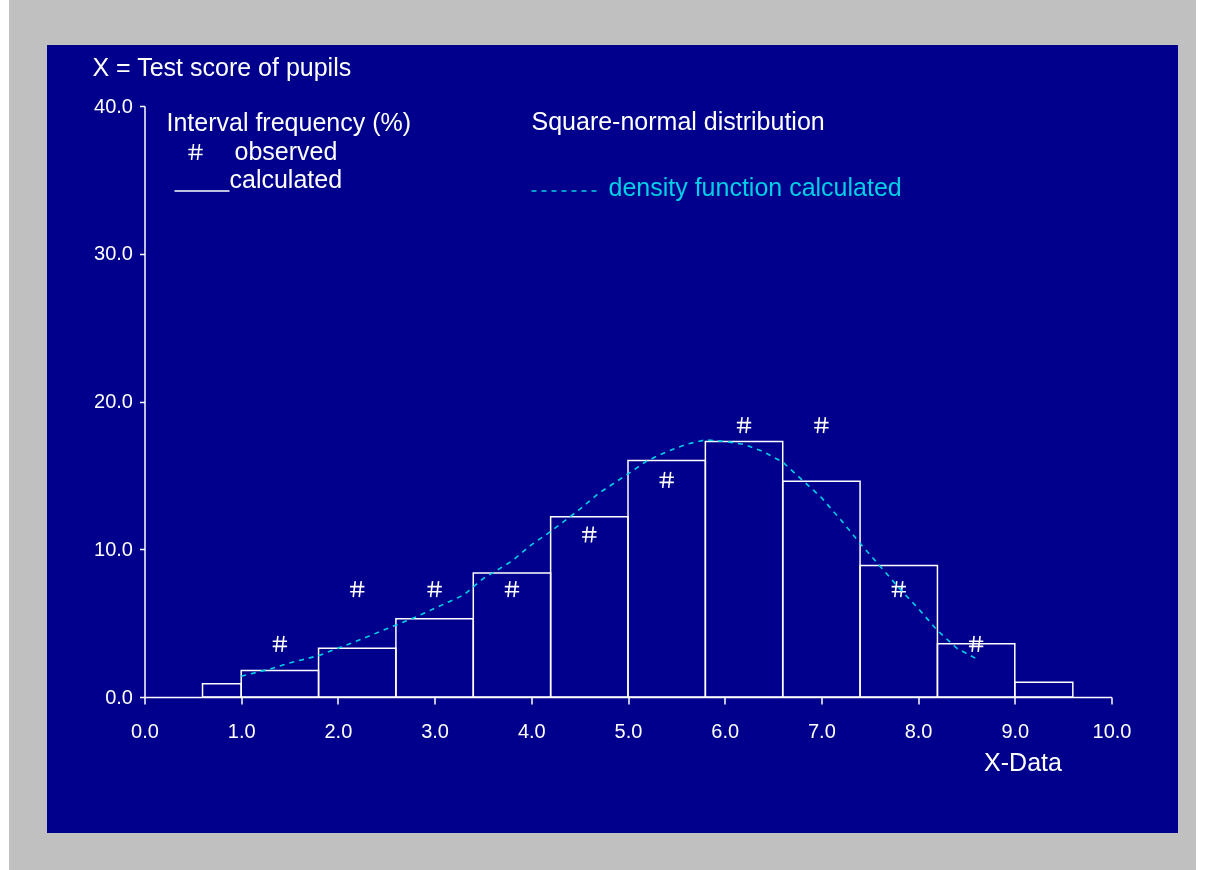  What do you see at coordinates (113, 401) in the screenshot?
I see `y-tick-label: 20.0` at bounding box center [113, 401].